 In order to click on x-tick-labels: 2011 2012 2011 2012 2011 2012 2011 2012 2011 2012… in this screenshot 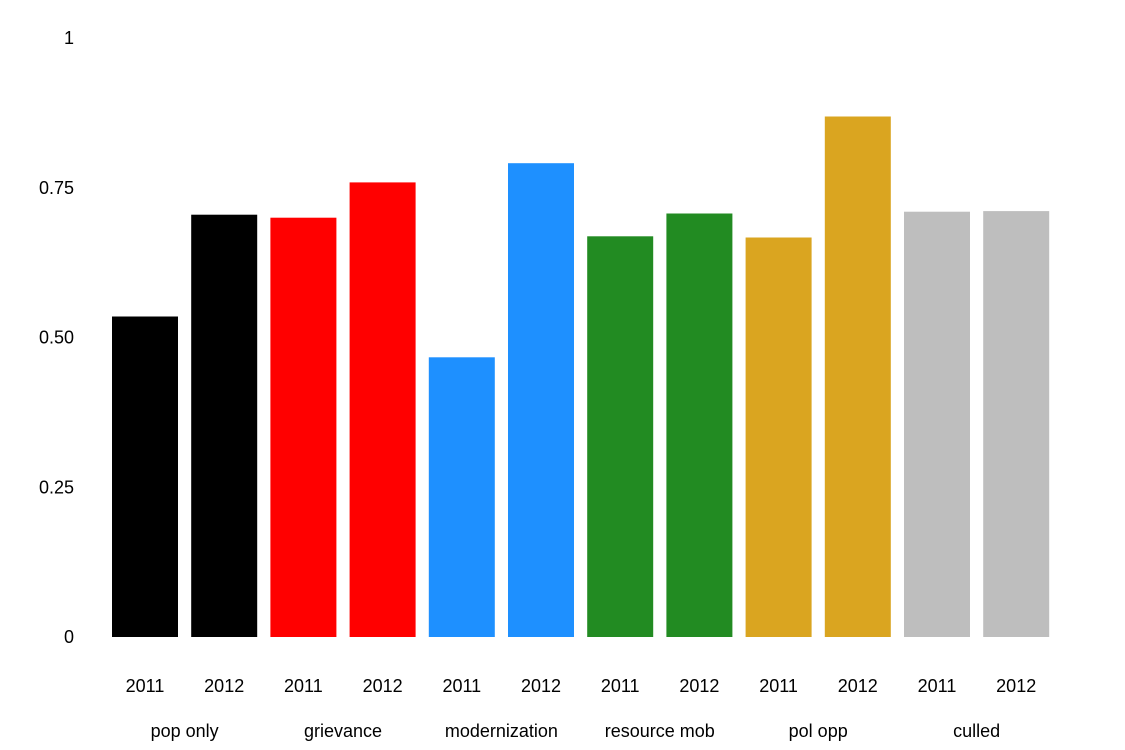, I will do `click(581, 686)`.